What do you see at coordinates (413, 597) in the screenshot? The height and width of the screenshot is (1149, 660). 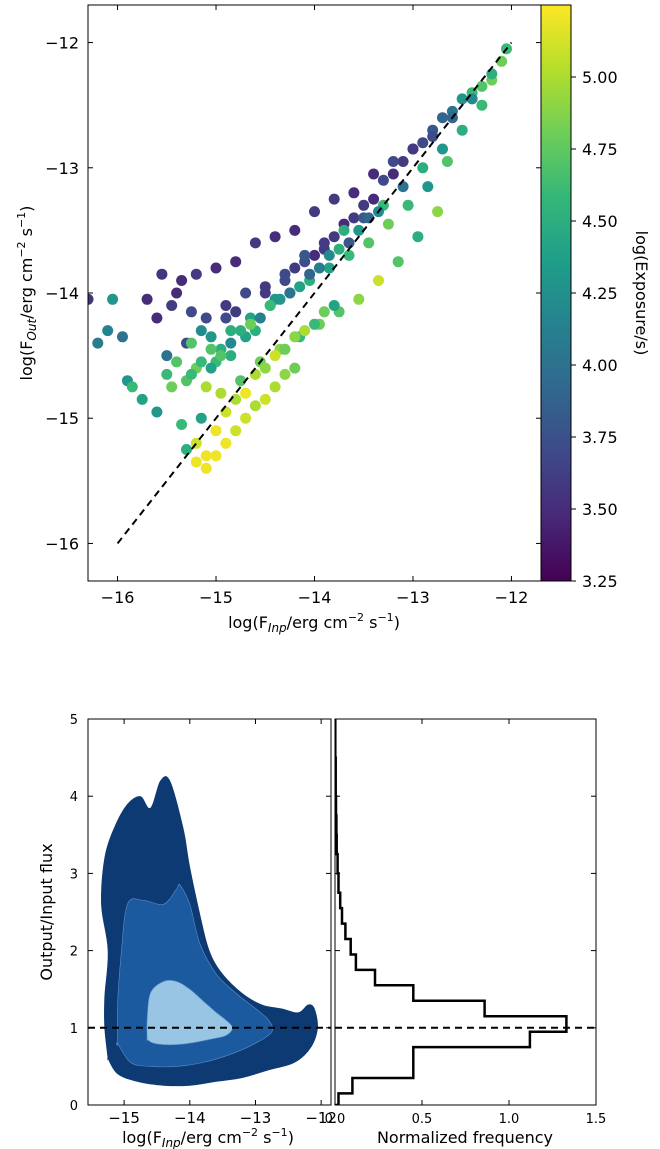 I see `x-tick-label: −13` at bounding box center [413, 597].